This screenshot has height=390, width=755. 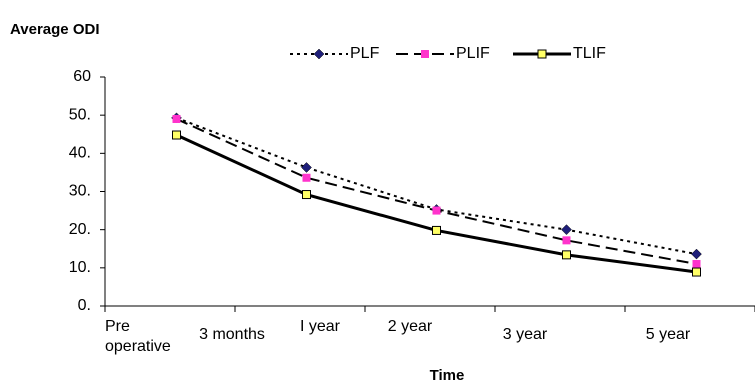 What do you see at coordinates (80, 229) in the screenshot?
I see `y-tick-label: 20.` at bounding box center [80, 229].